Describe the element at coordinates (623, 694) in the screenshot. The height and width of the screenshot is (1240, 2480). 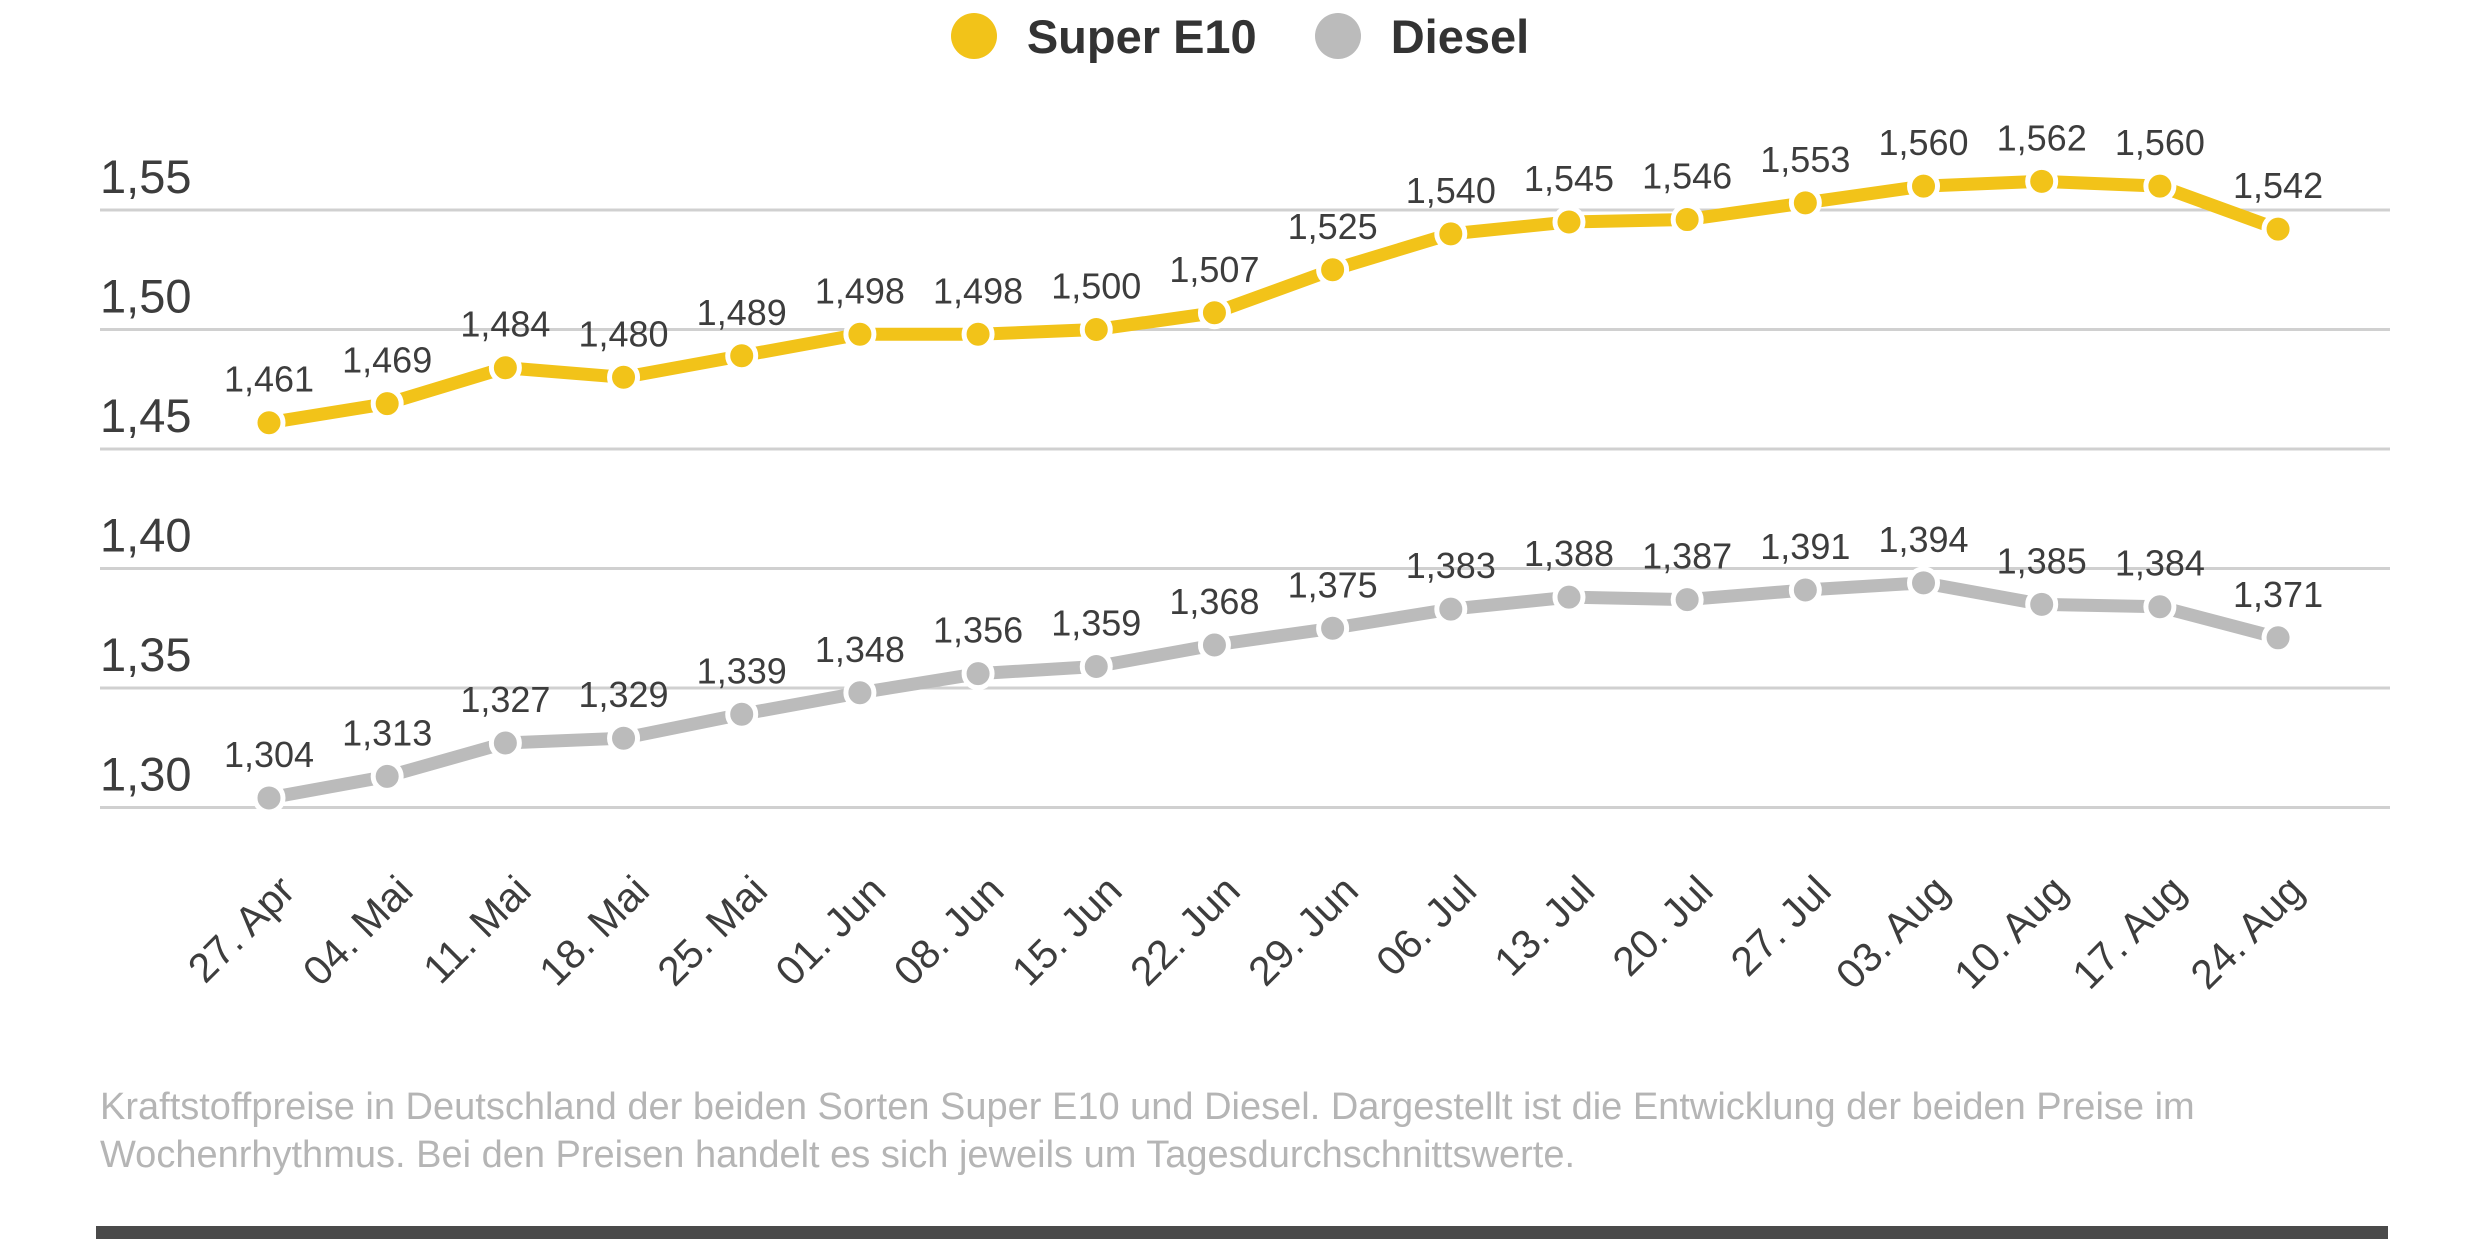
I see `data-point-label: 1,329` at that location.